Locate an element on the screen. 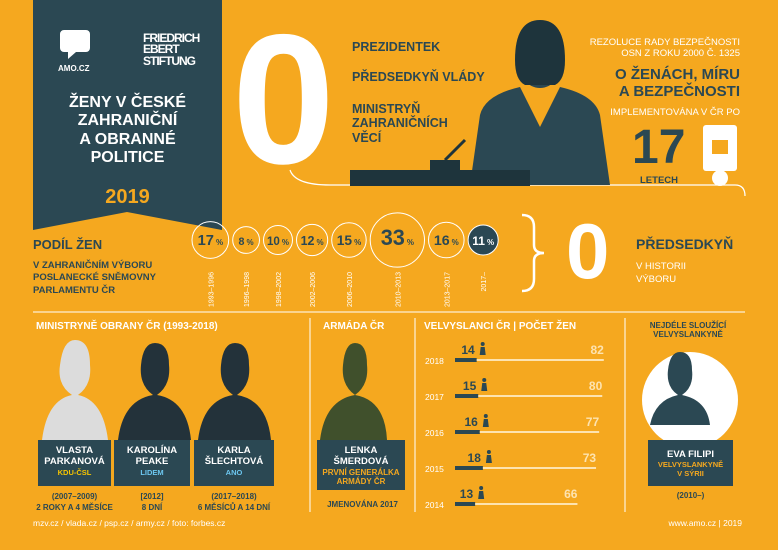  year-label: 2018 is located at coordinates (434, 361).